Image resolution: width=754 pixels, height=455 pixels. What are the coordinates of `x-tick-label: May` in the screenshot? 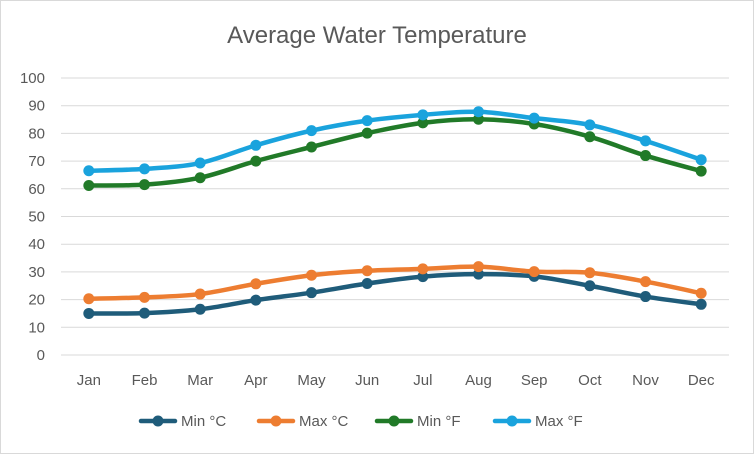 It's located at (311, 380).